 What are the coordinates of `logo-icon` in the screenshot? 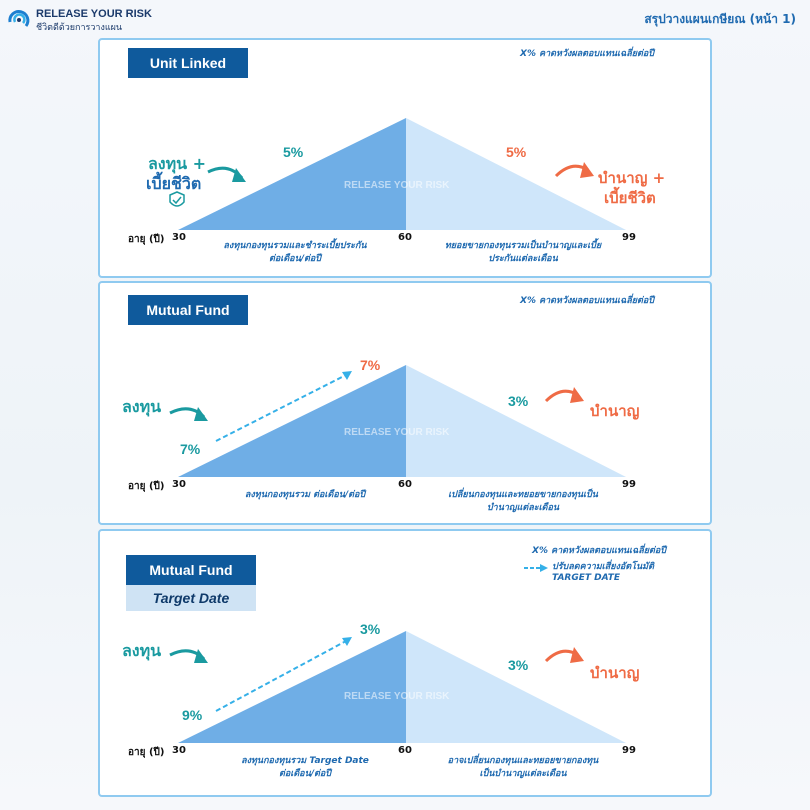 It's located at (19, 18).